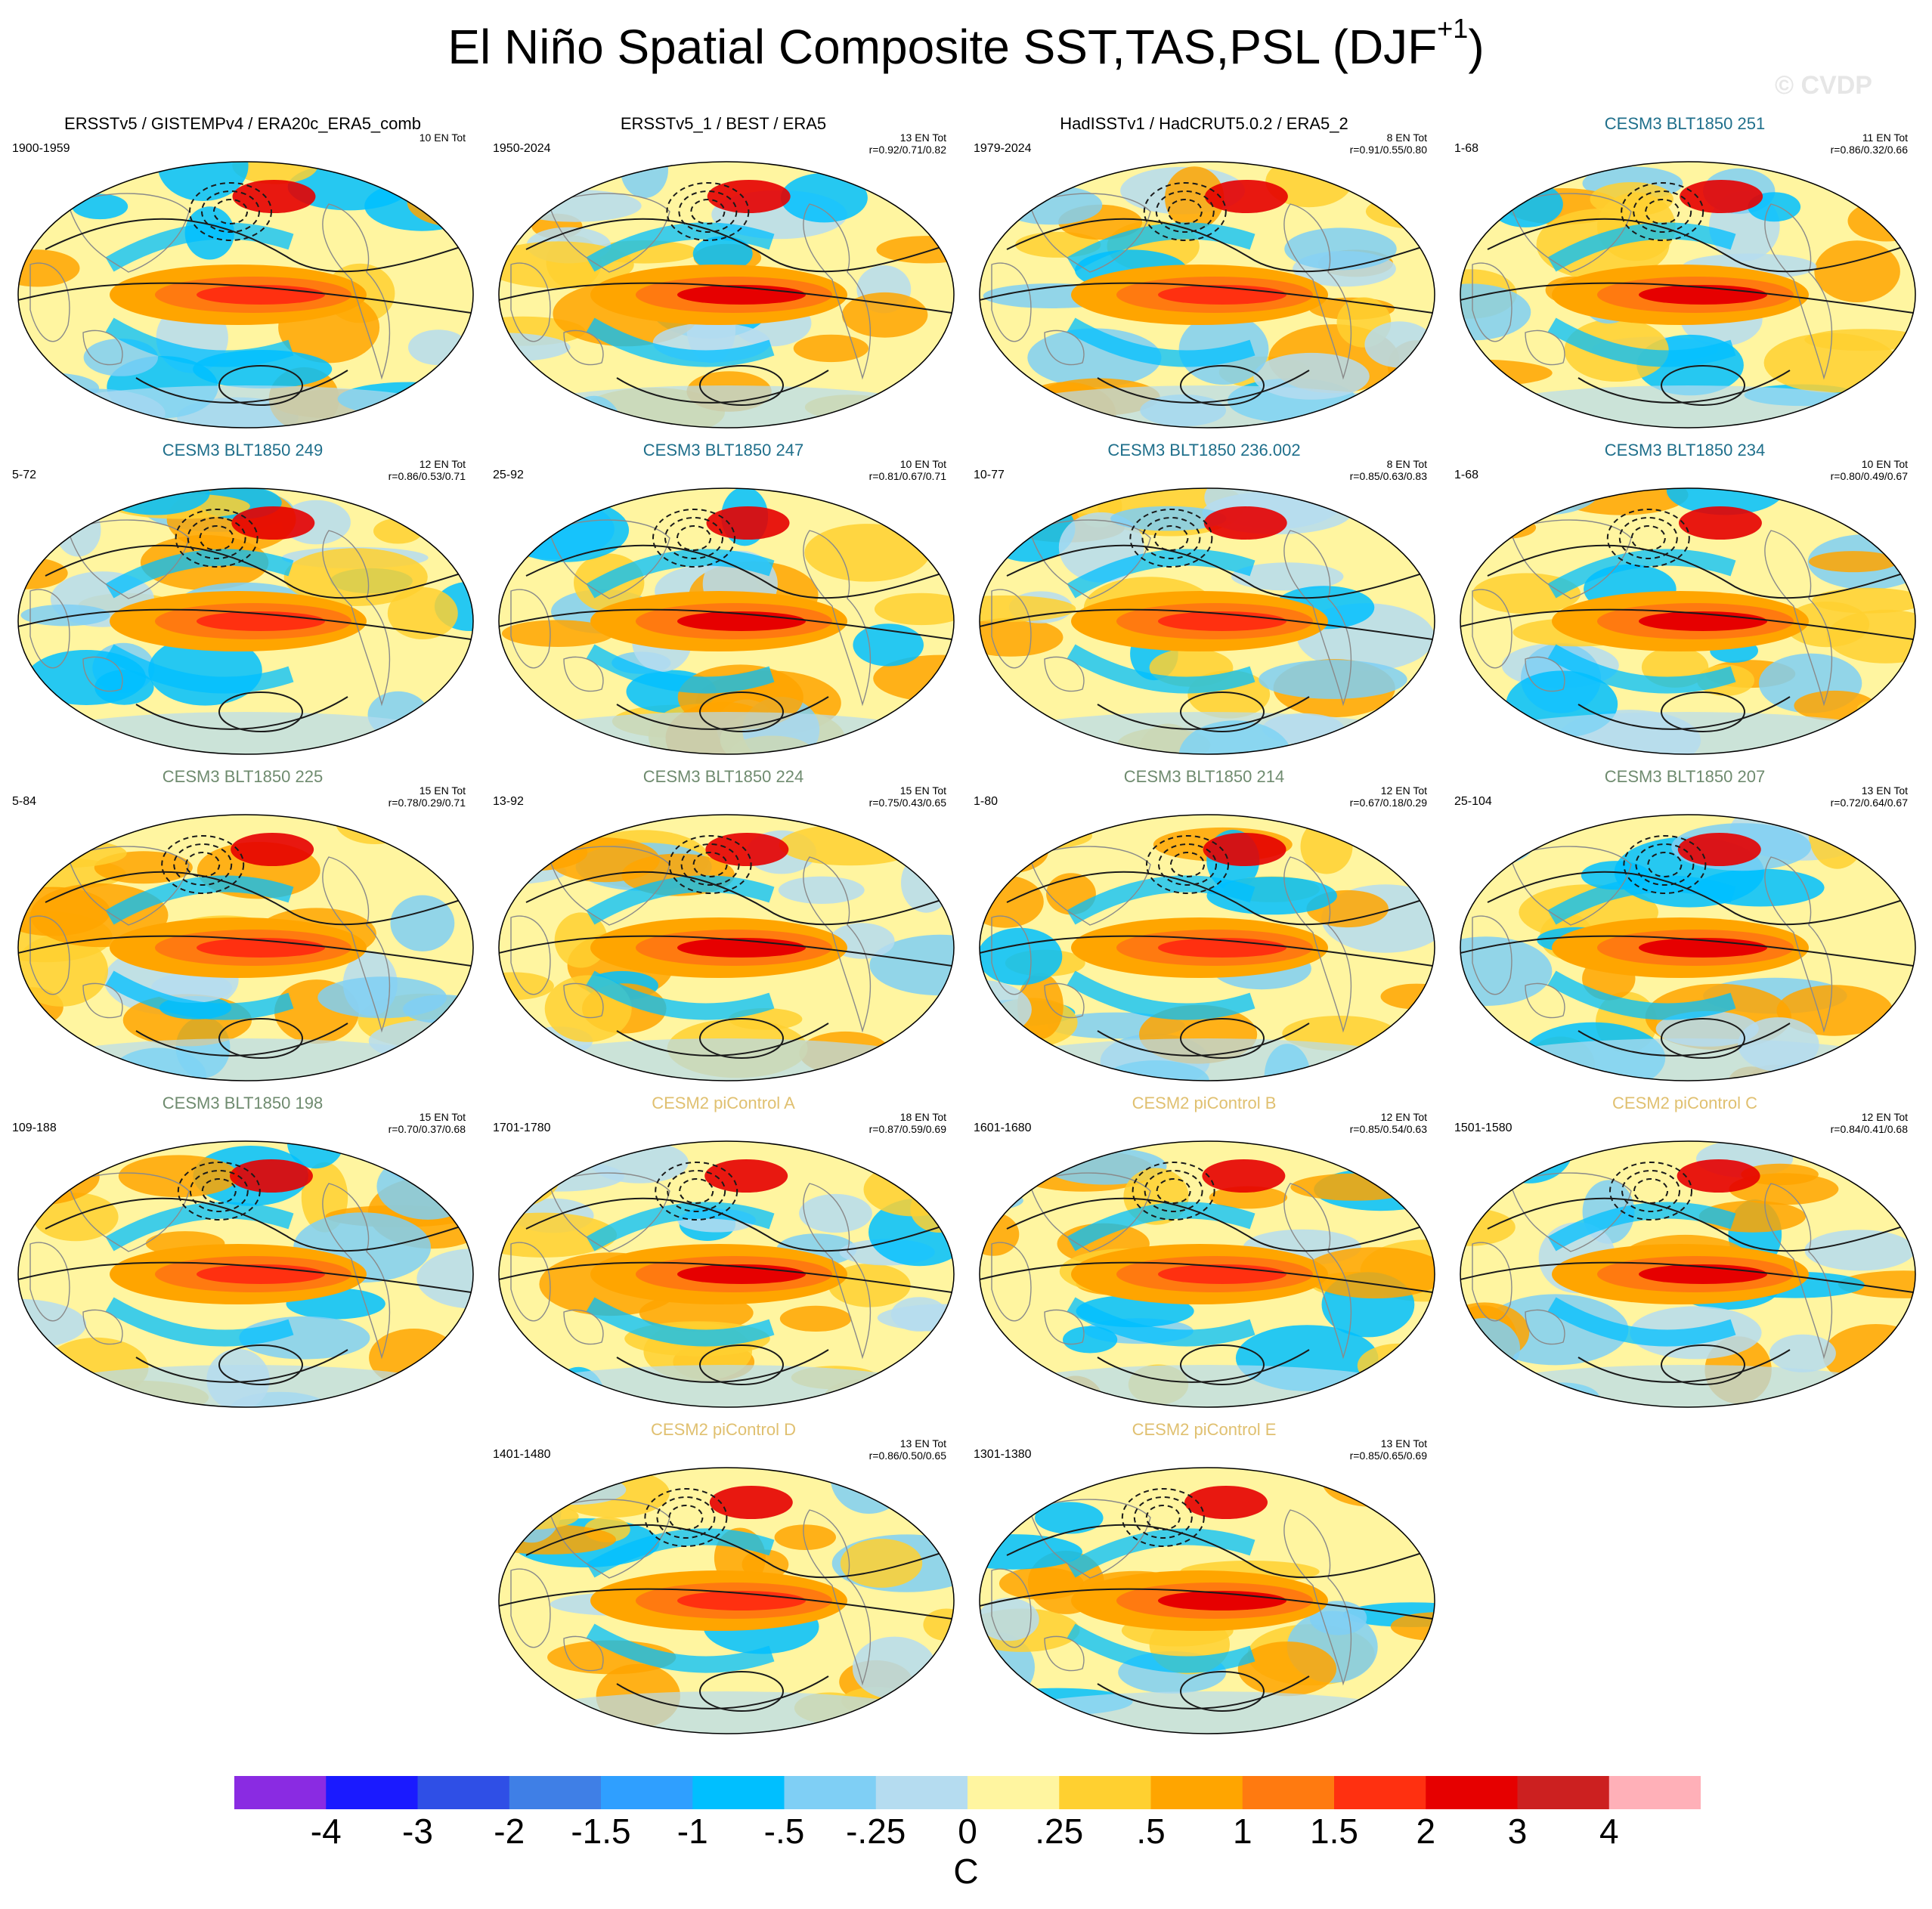 This screenshot has height=1909, width=1932. What do you see at coordinates (1863, 470) in the screenshot?
I see `panel-stats: 10 EN Tot r=0.80/0.49/0.67` at bounding box center [1863, 470].